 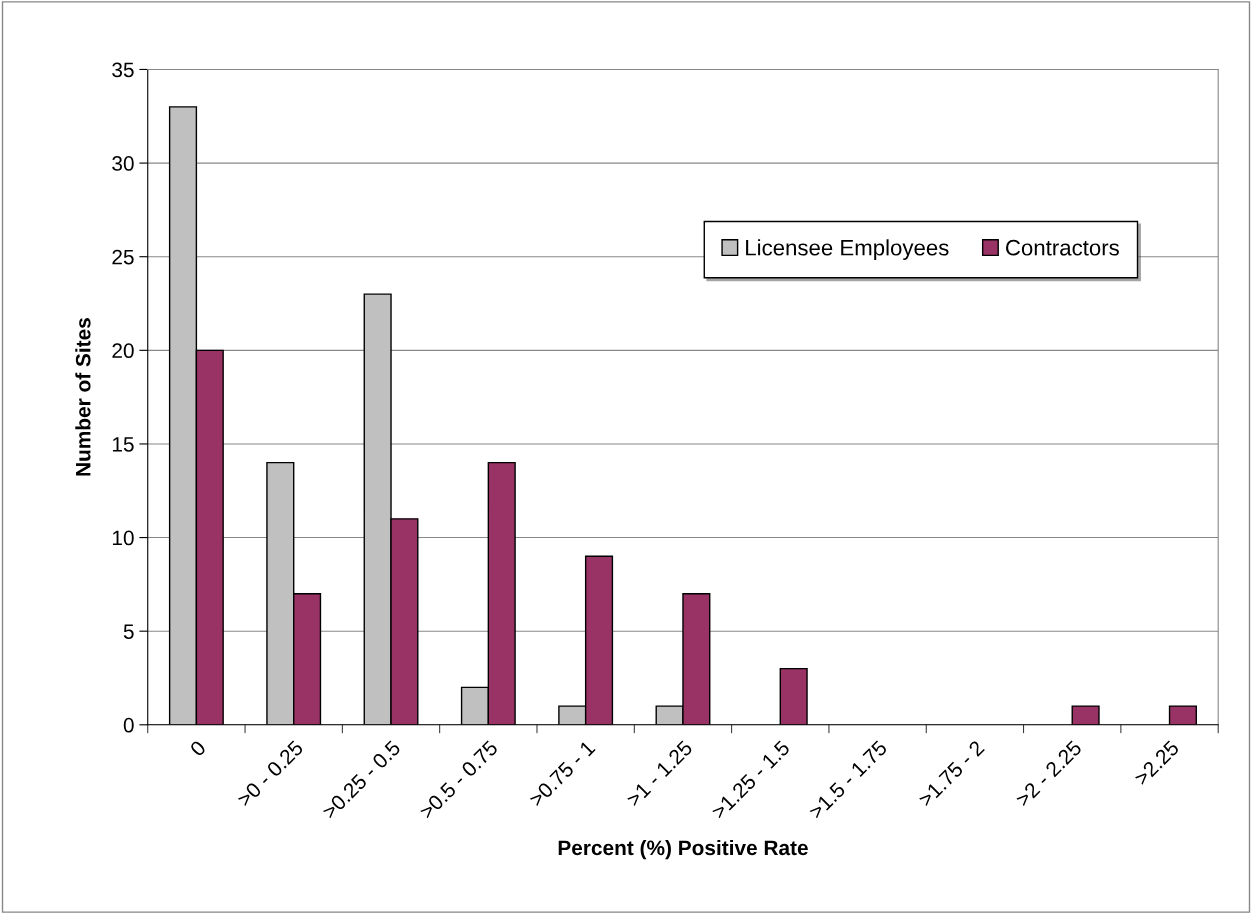 What do you see at coordinates (123, 351) in the screenshot?
I see `y-tick-label: 20` at bounding box center [123, 351].